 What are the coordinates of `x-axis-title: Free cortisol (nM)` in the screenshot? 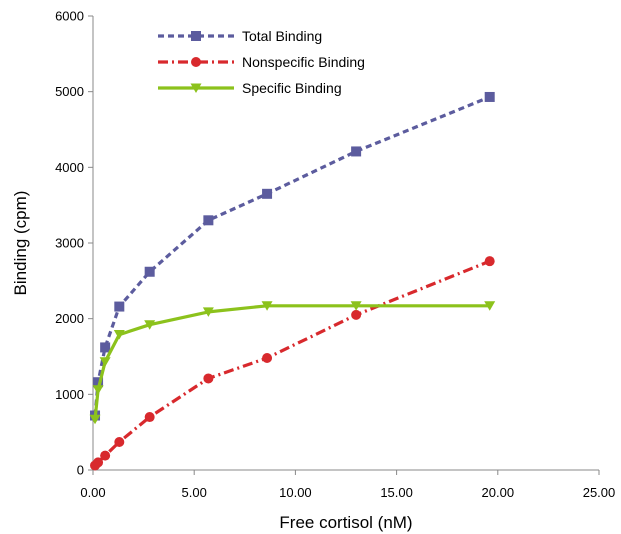 It's located at (345, 522).